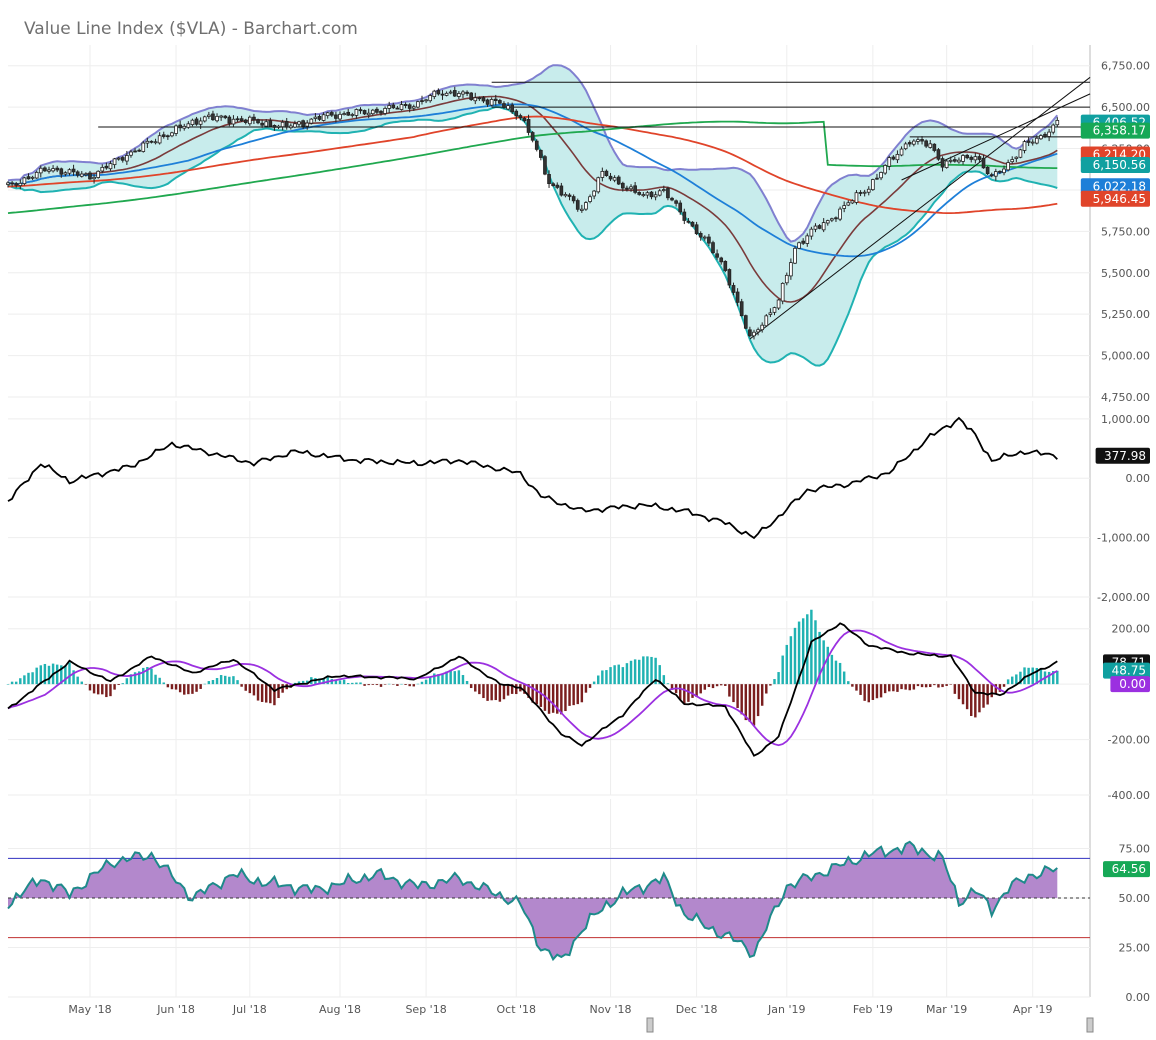 The width and height of the screenshot is (1156, 1040). What do you see at coordinates (340, 1009) in the screenshot?
I see `x-tick-label: Aug '18` at bounding box center [340, 1009].